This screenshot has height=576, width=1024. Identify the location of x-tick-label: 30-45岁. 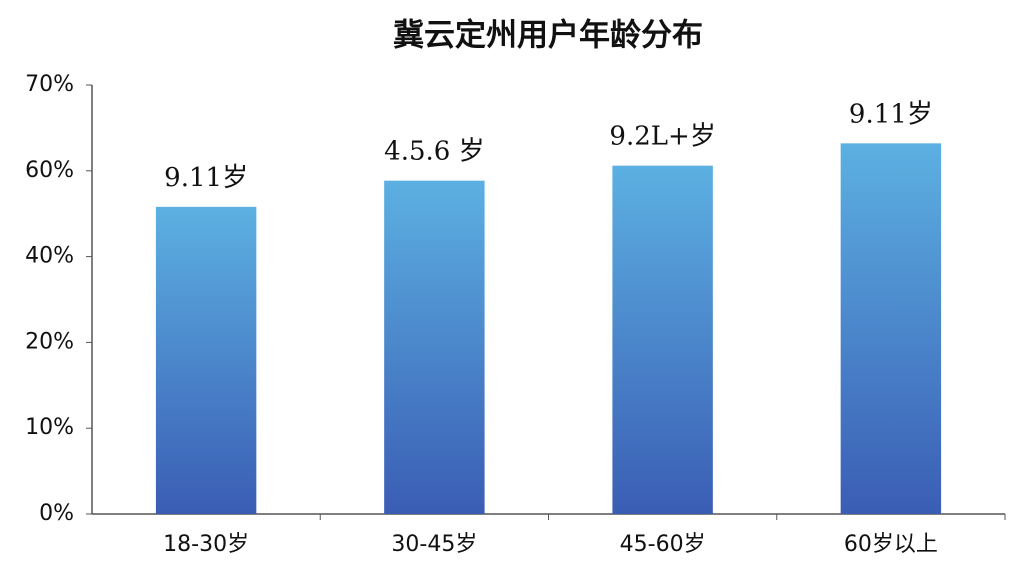
(434, 544).